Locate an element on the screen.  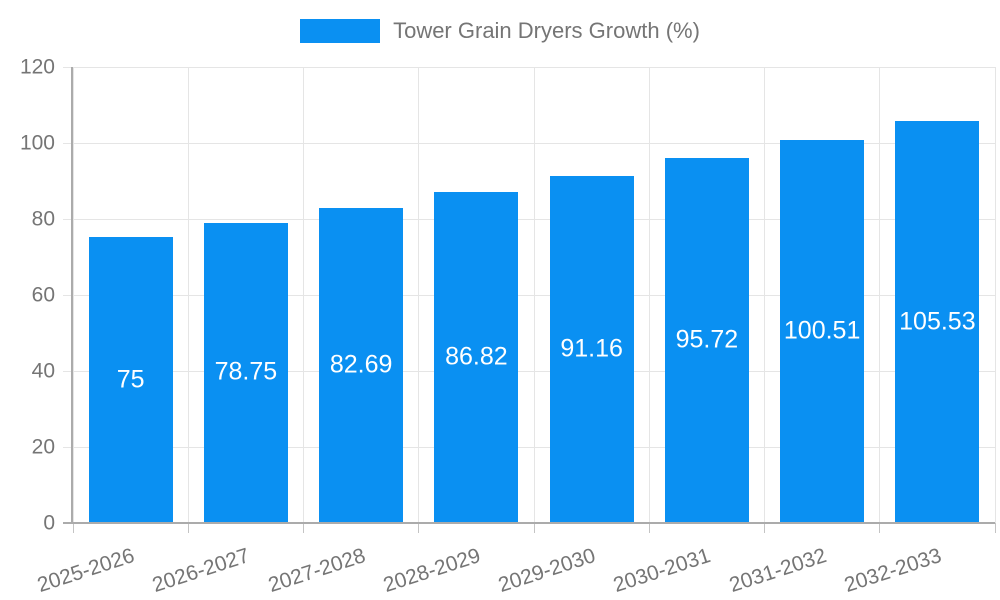
y-axis-tick-label: 40 is located at coordinates (43, 371).